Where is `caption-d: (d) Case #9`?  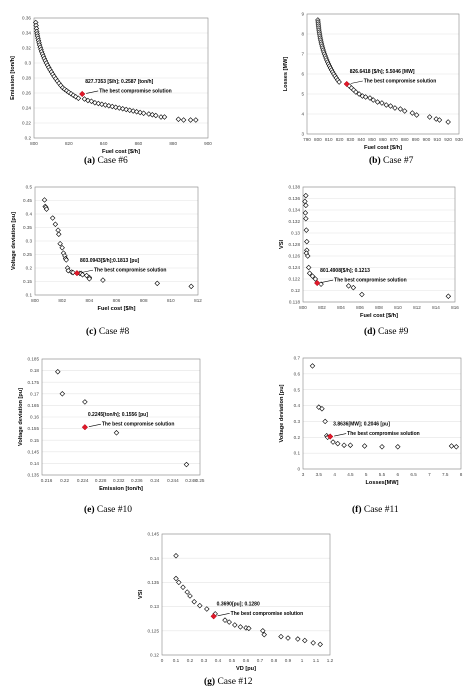 caption-d: (d) Case #9 is located at coordinates (386, 332).